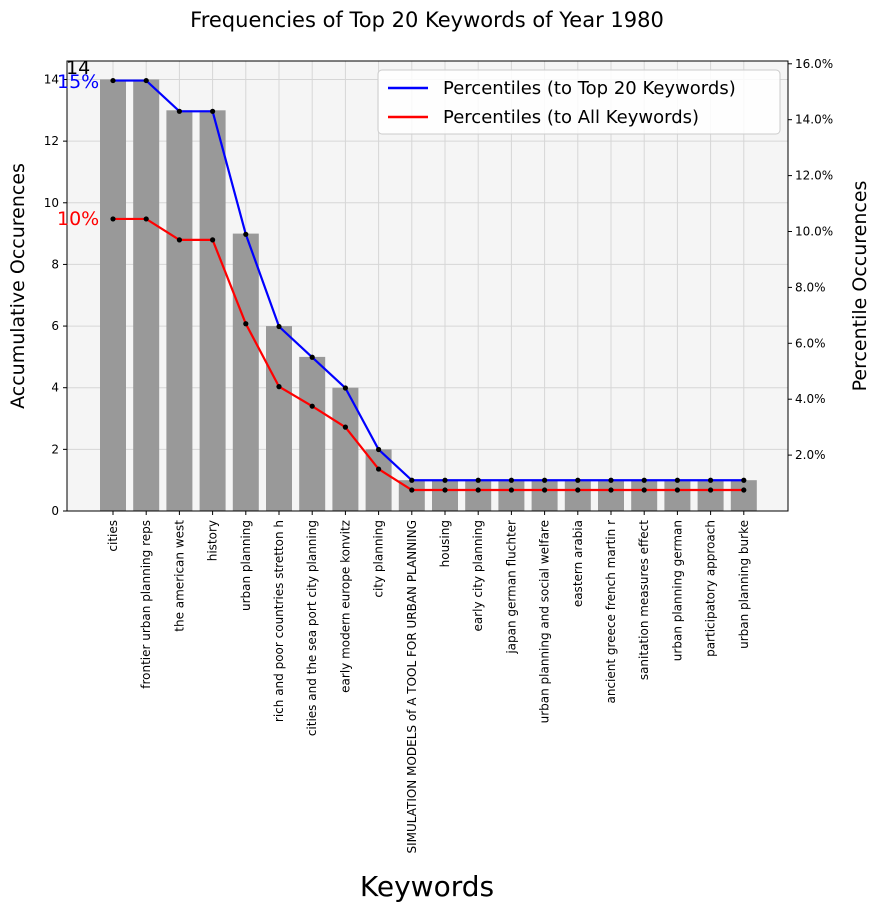 The height and width of the screenshot is (910, 879). Describe the element at coordinates (279, 621) in the screenshot. I see `x-tick-label: rich and poor countries stretton h` at that location.